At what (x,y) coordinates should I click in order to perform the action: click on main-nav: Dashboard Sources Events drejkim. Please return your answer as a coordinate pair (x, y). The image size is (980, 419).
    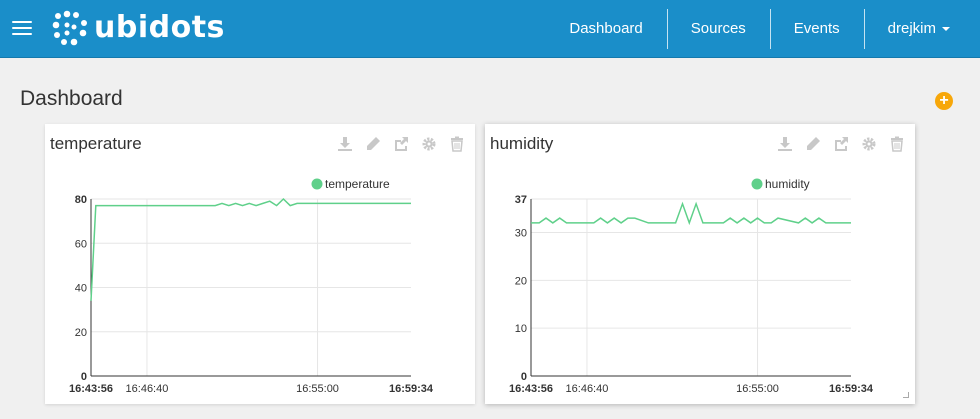
    Looking at the image, I should click on (762, 29).